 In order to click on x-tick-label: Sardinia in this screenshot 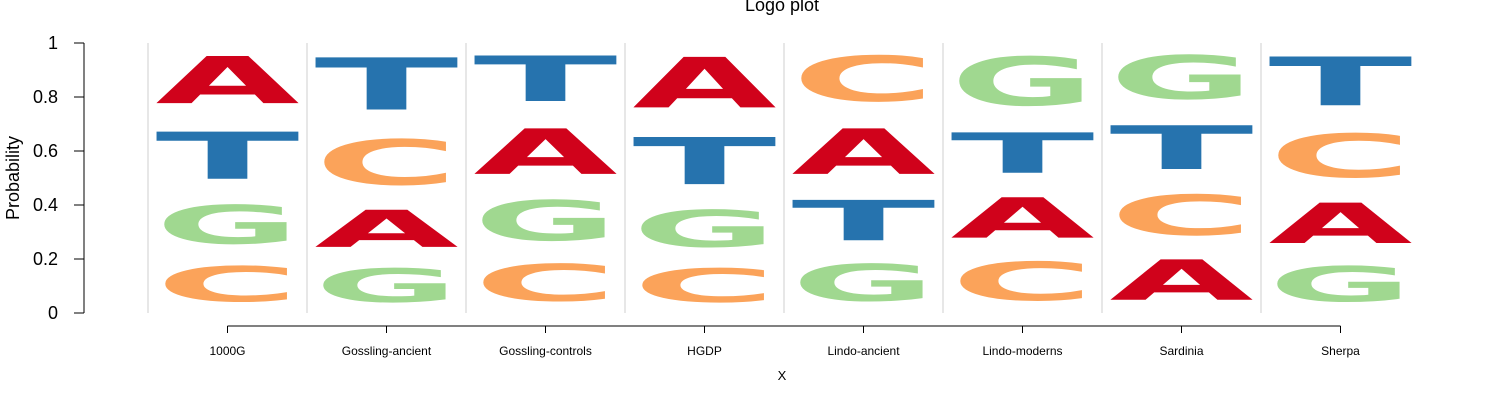, I will do `click(1181, 351)`.